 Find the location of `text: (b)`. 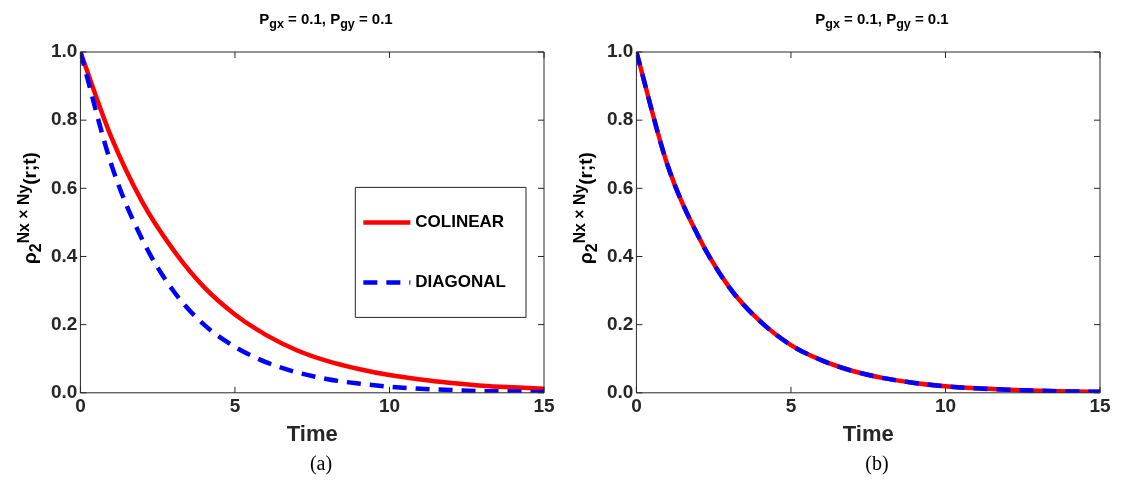

text: (b) is located at coordinates (877, 463).